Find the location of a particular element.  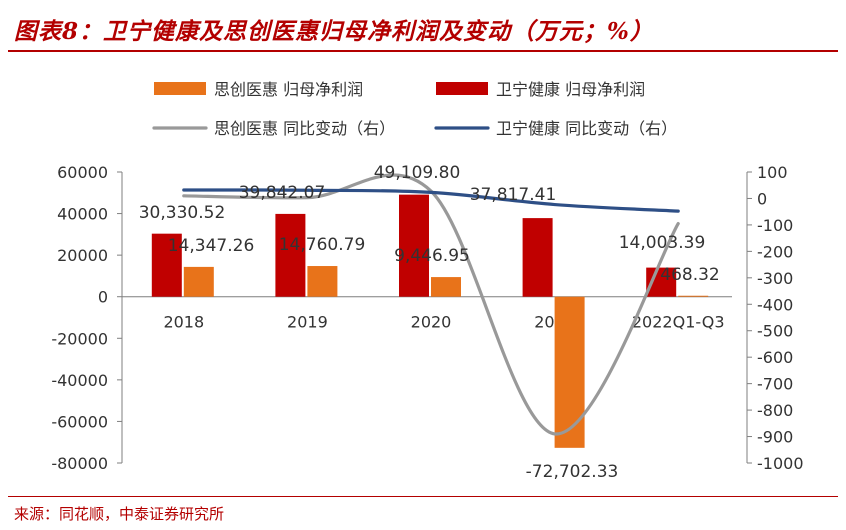

source-note: 来源：同花顺，中泰证券研究所 is located at coordinates (119, 514).